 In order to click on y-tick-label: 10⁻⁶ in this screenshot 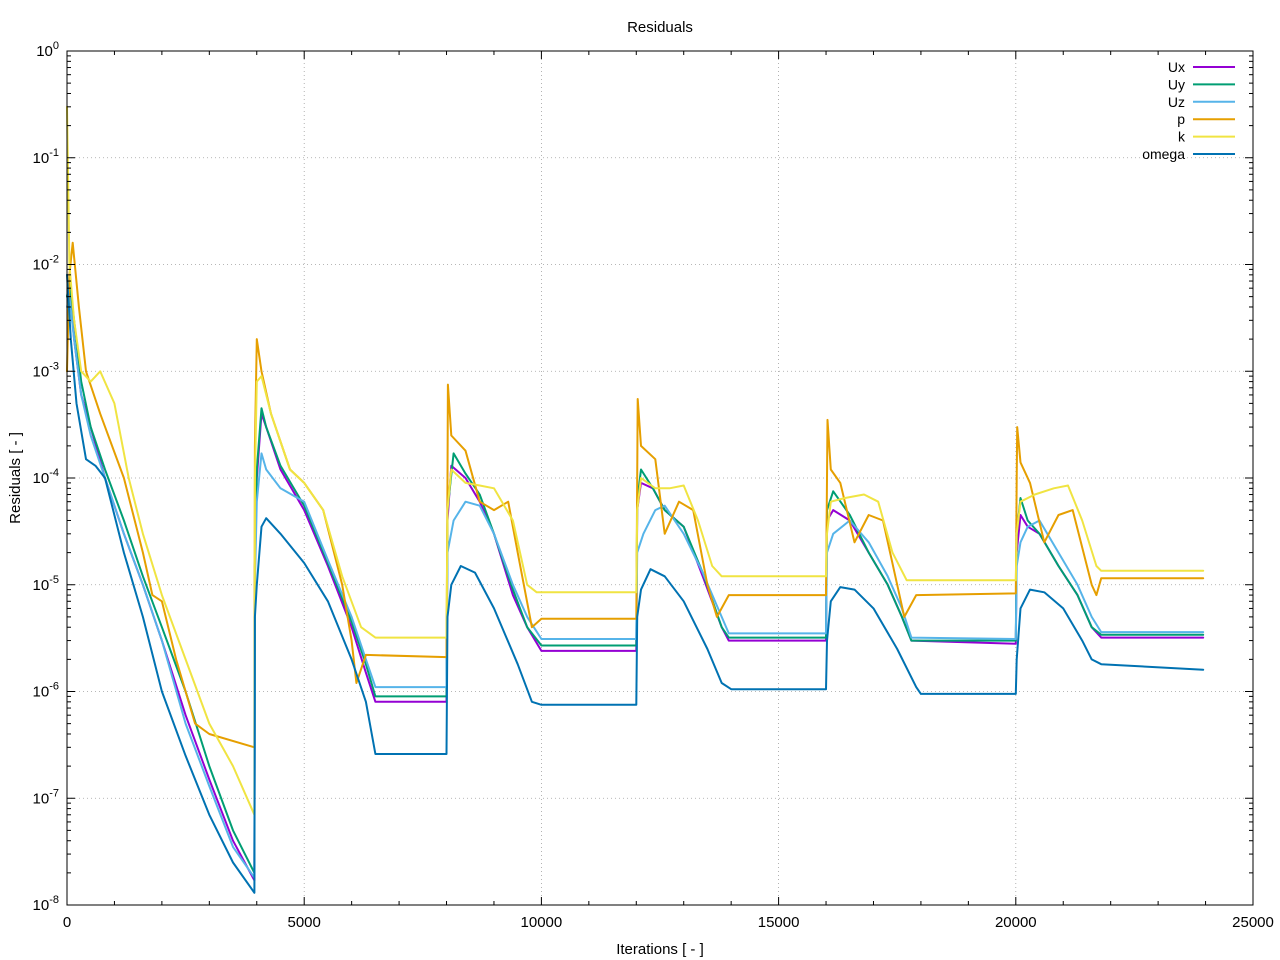, I will do `click(46, 691)`.